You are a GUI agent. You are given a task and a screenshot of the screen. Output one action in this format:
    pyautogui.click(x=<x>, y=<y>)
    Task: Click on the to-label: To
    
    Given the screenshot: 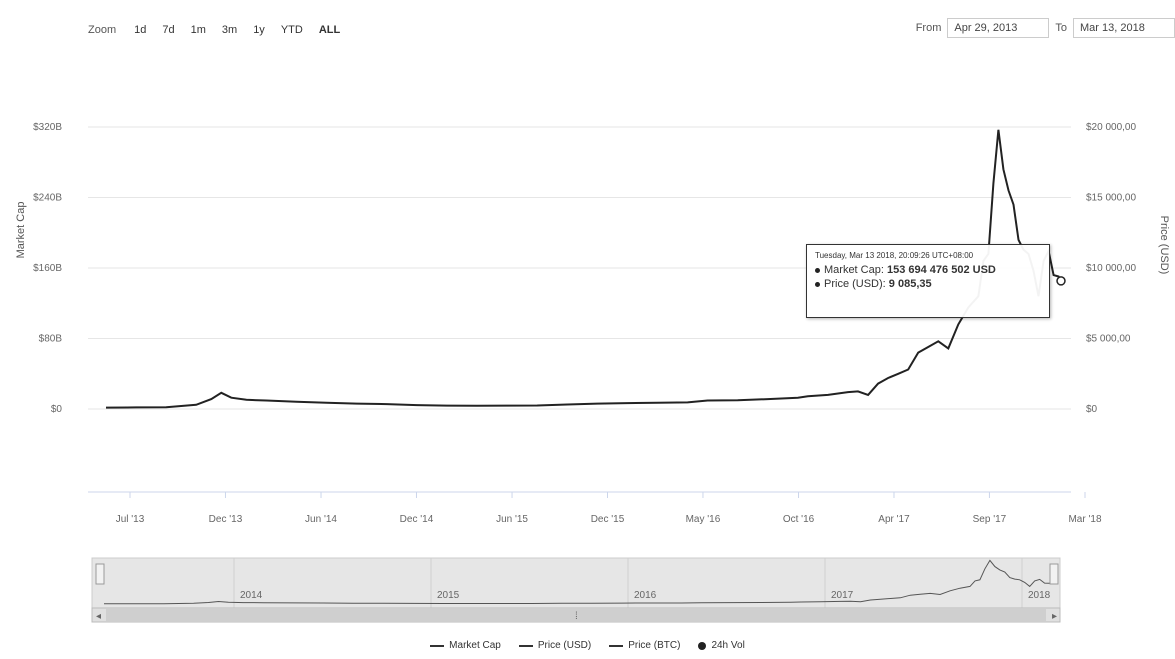 What is the action you would take?
    pyautogui.click(x=1061, y=28)
    